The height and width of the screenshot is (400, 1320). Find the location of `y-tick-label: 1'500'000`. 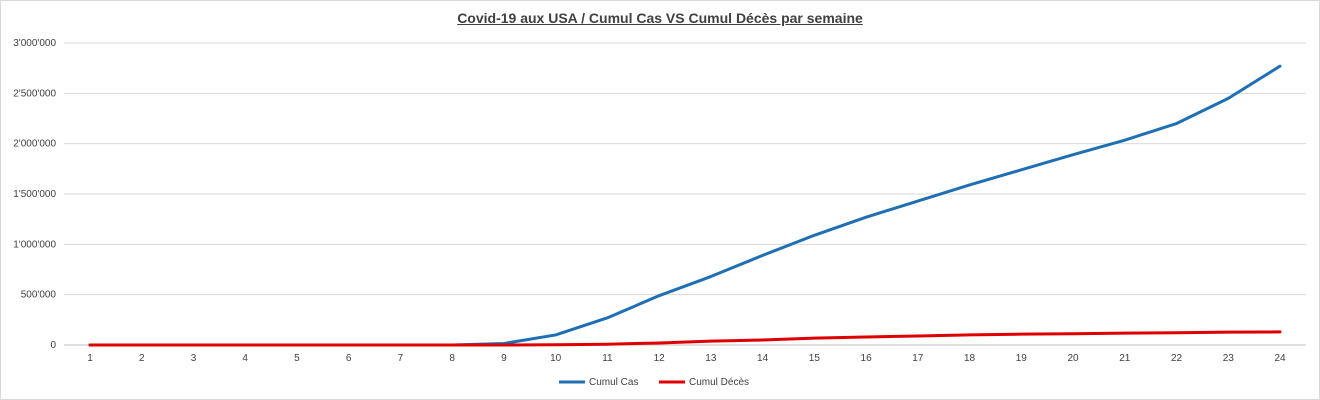

y-tick-label: 1'500'000 is located at coordinates (34, 194).